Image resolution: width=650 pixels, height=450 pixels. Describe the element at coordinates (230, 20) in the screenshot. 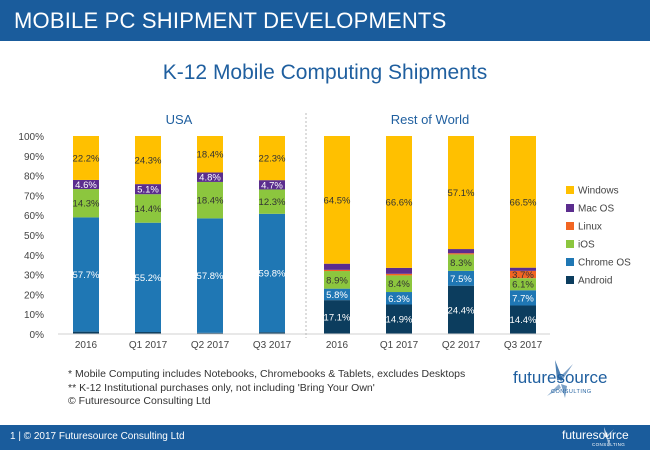

I see `header-title: MOBILE PC SHIPMENT DEVELOPMENTS` at that location.